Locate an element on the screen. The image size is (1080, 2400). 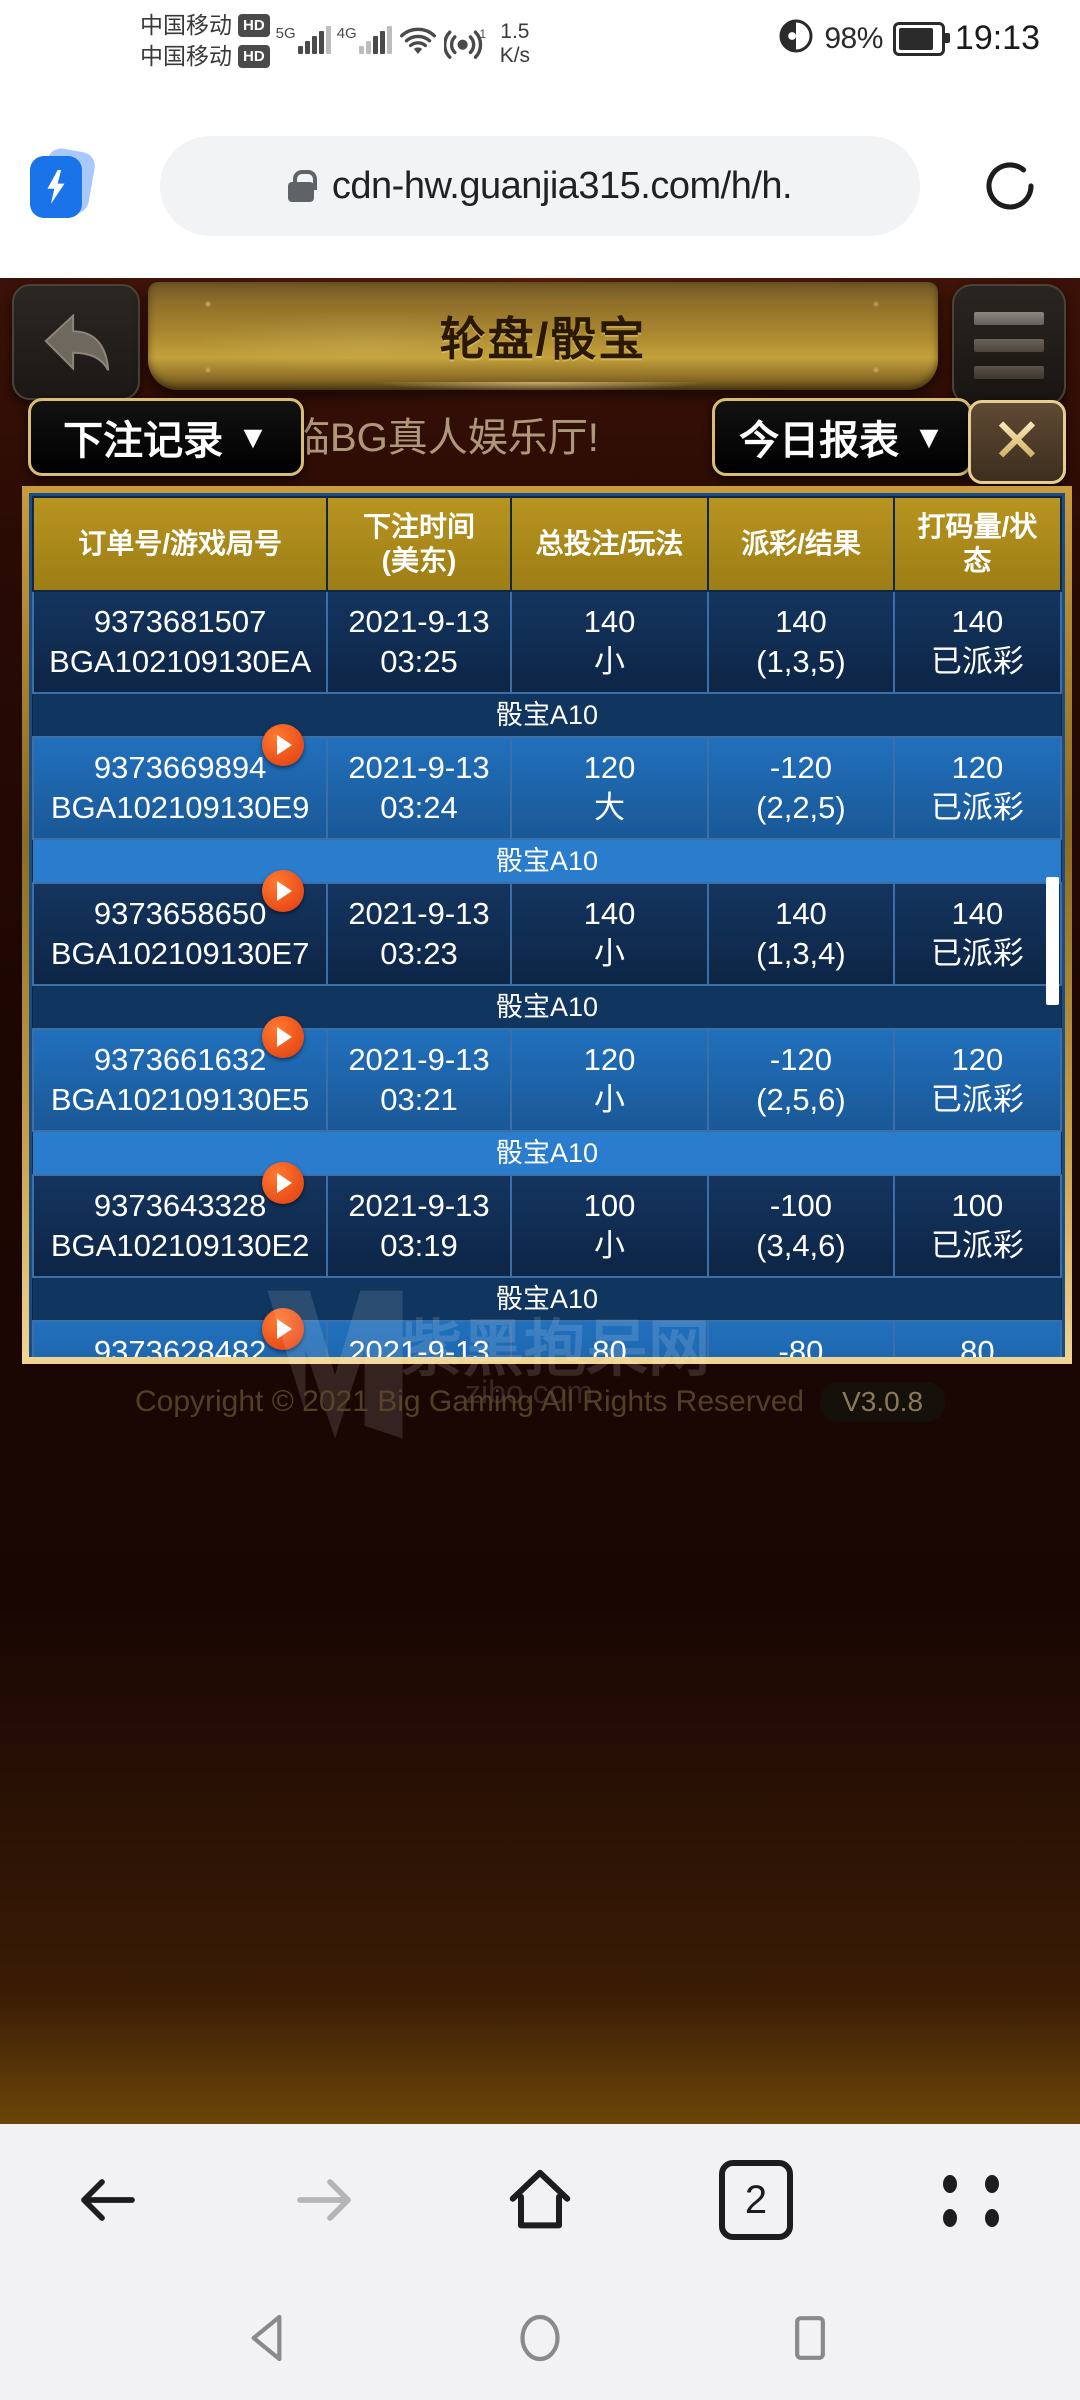
order-number: 9373628482 is located at coordinates (180, 1349).